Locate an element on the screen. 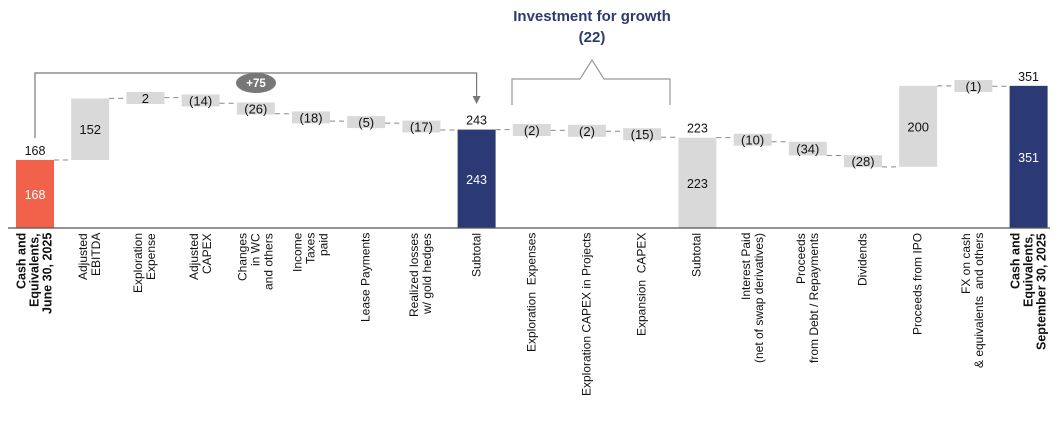  bar-value-label: (34) is located at coordinates (807, 149).